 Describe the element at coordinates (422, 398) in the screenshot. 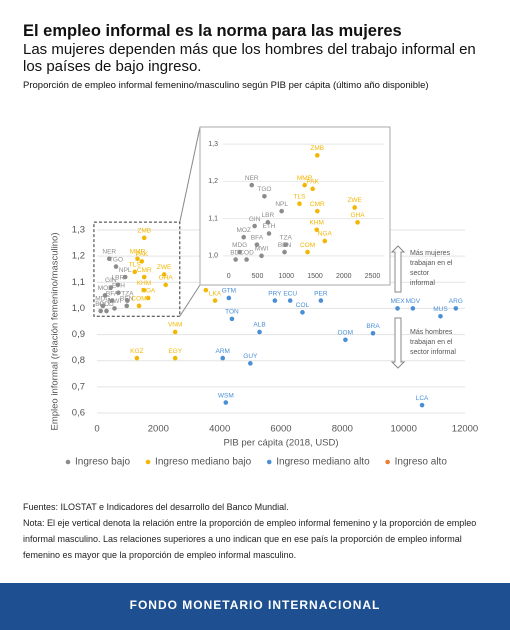

I see `point-label: LCA` at that location.